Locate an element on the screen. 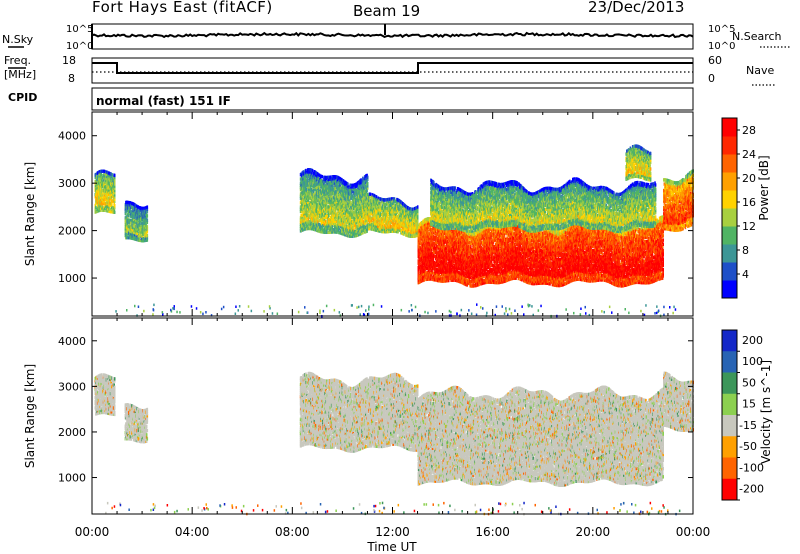 Image resolution: width=800 pixels, height=554 pixels. nsky-noise-trace is located at coordinates (392, 35).